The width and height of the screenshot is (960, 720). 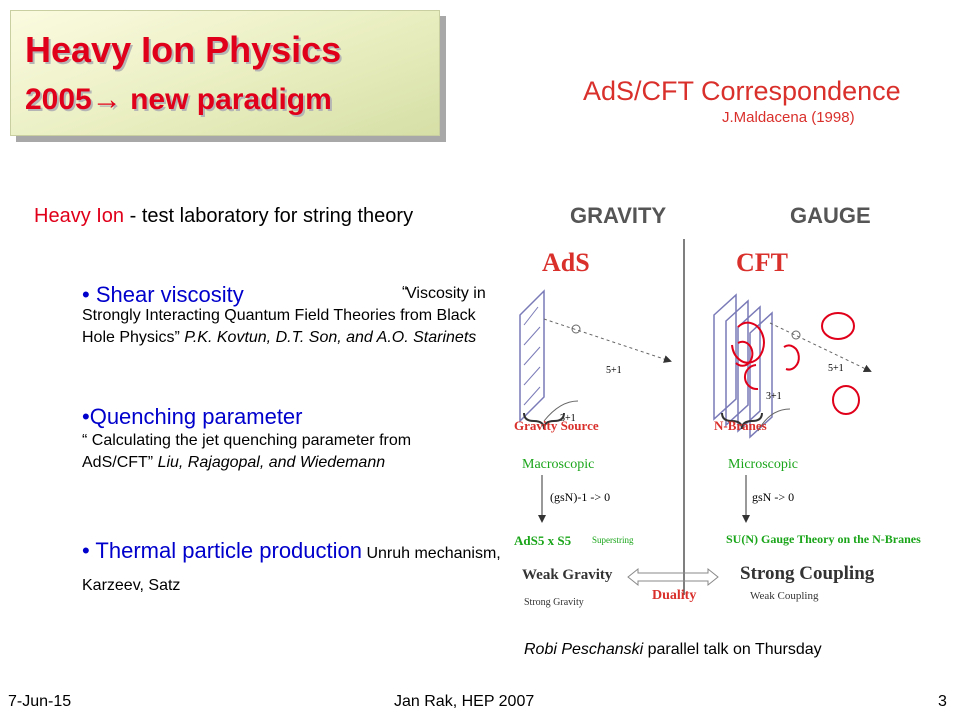 What do you see at coordinates (673, 577) in the screenshot?
I see `duality-arrow` at bounding box center [673, 577].